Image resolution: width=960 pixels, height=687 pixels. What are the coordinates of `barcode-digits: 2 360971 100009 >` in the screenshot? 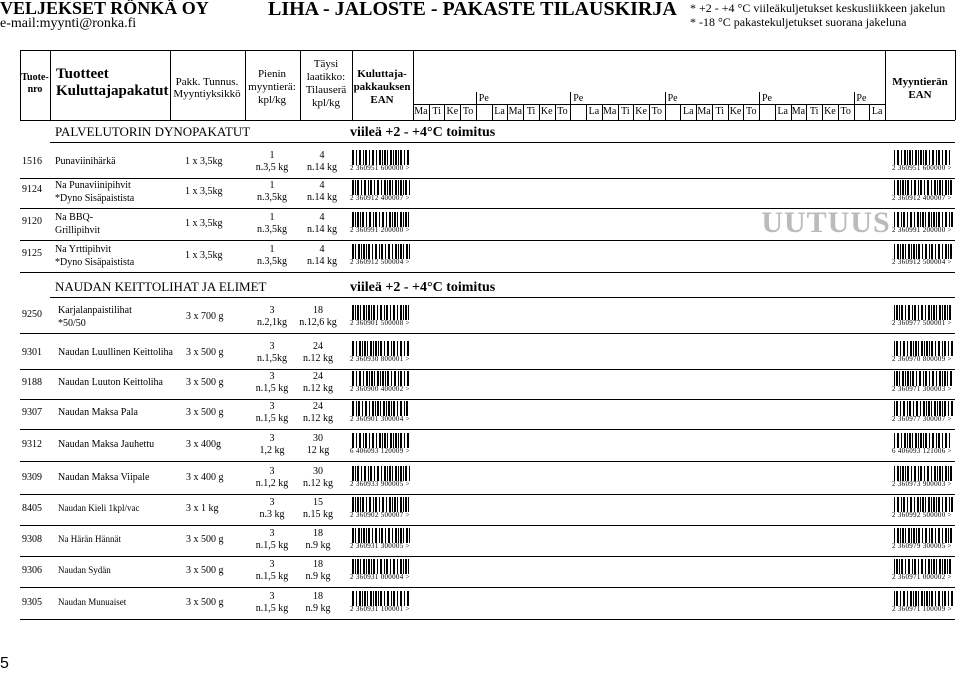 It's located at (922, 609).